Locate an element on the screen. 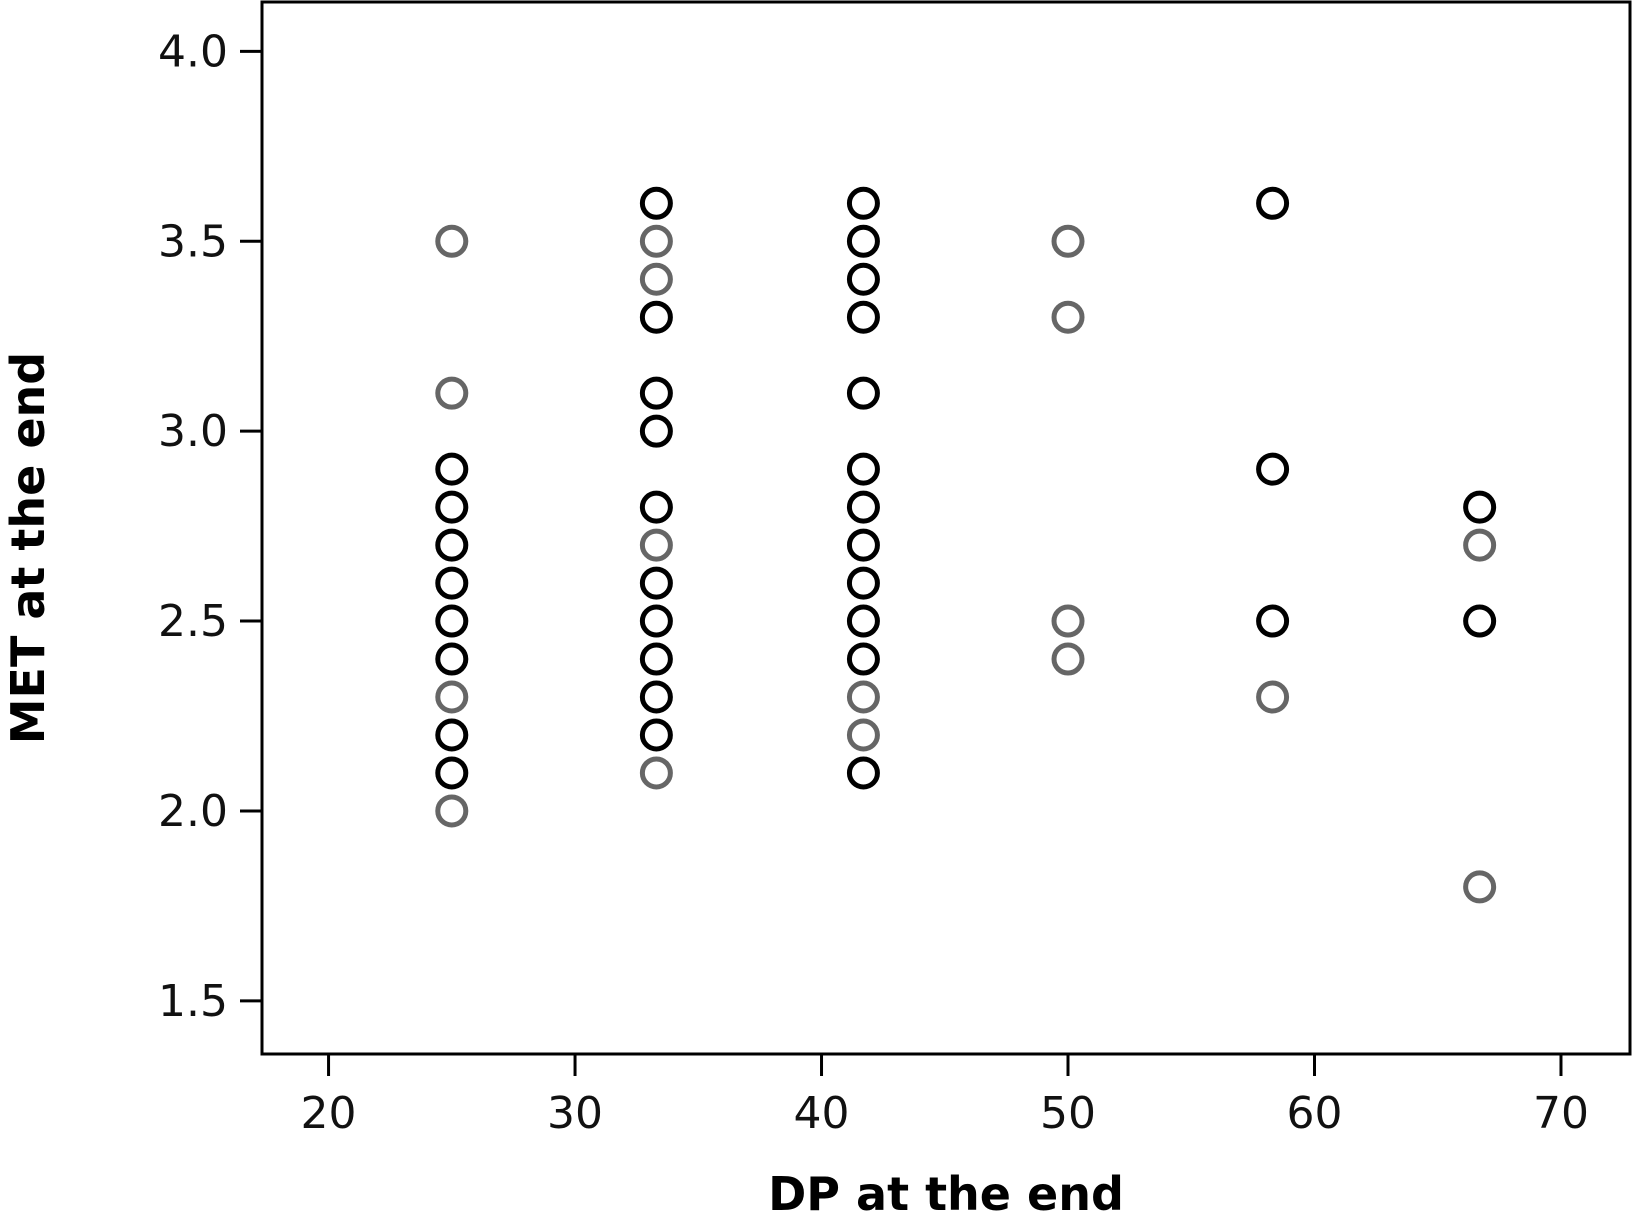 Image resolution: width=1634 pixels, height=1212 pixels. x-tick-label: 70 is located at coordinates (1561, 1113).